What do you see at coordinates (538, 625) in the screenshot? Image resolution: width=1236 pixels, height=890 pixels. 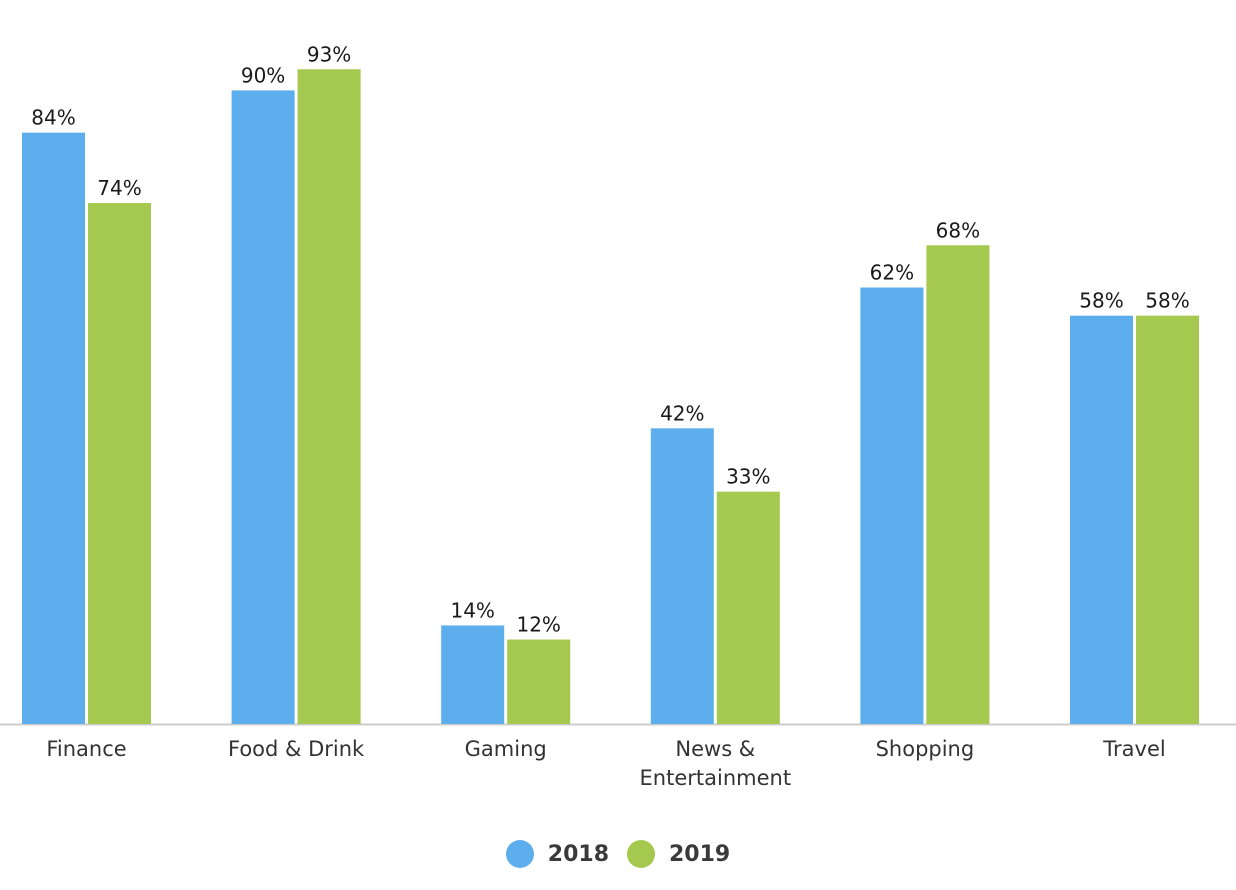 I see `data-label-gaming-2019: 12%` at bounding box center [538, 625].